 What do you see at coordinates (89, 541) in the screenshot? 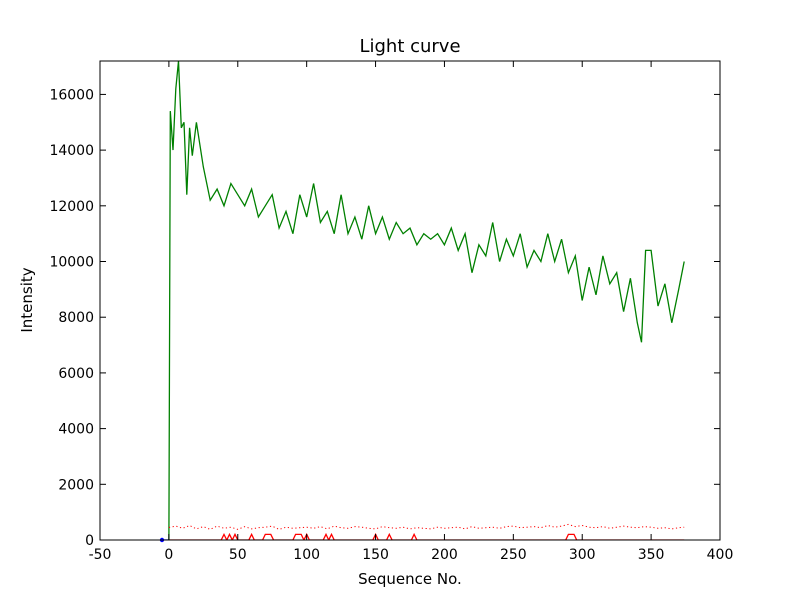
I see `y-tick-label: 0` at bounding box center [89, 541].